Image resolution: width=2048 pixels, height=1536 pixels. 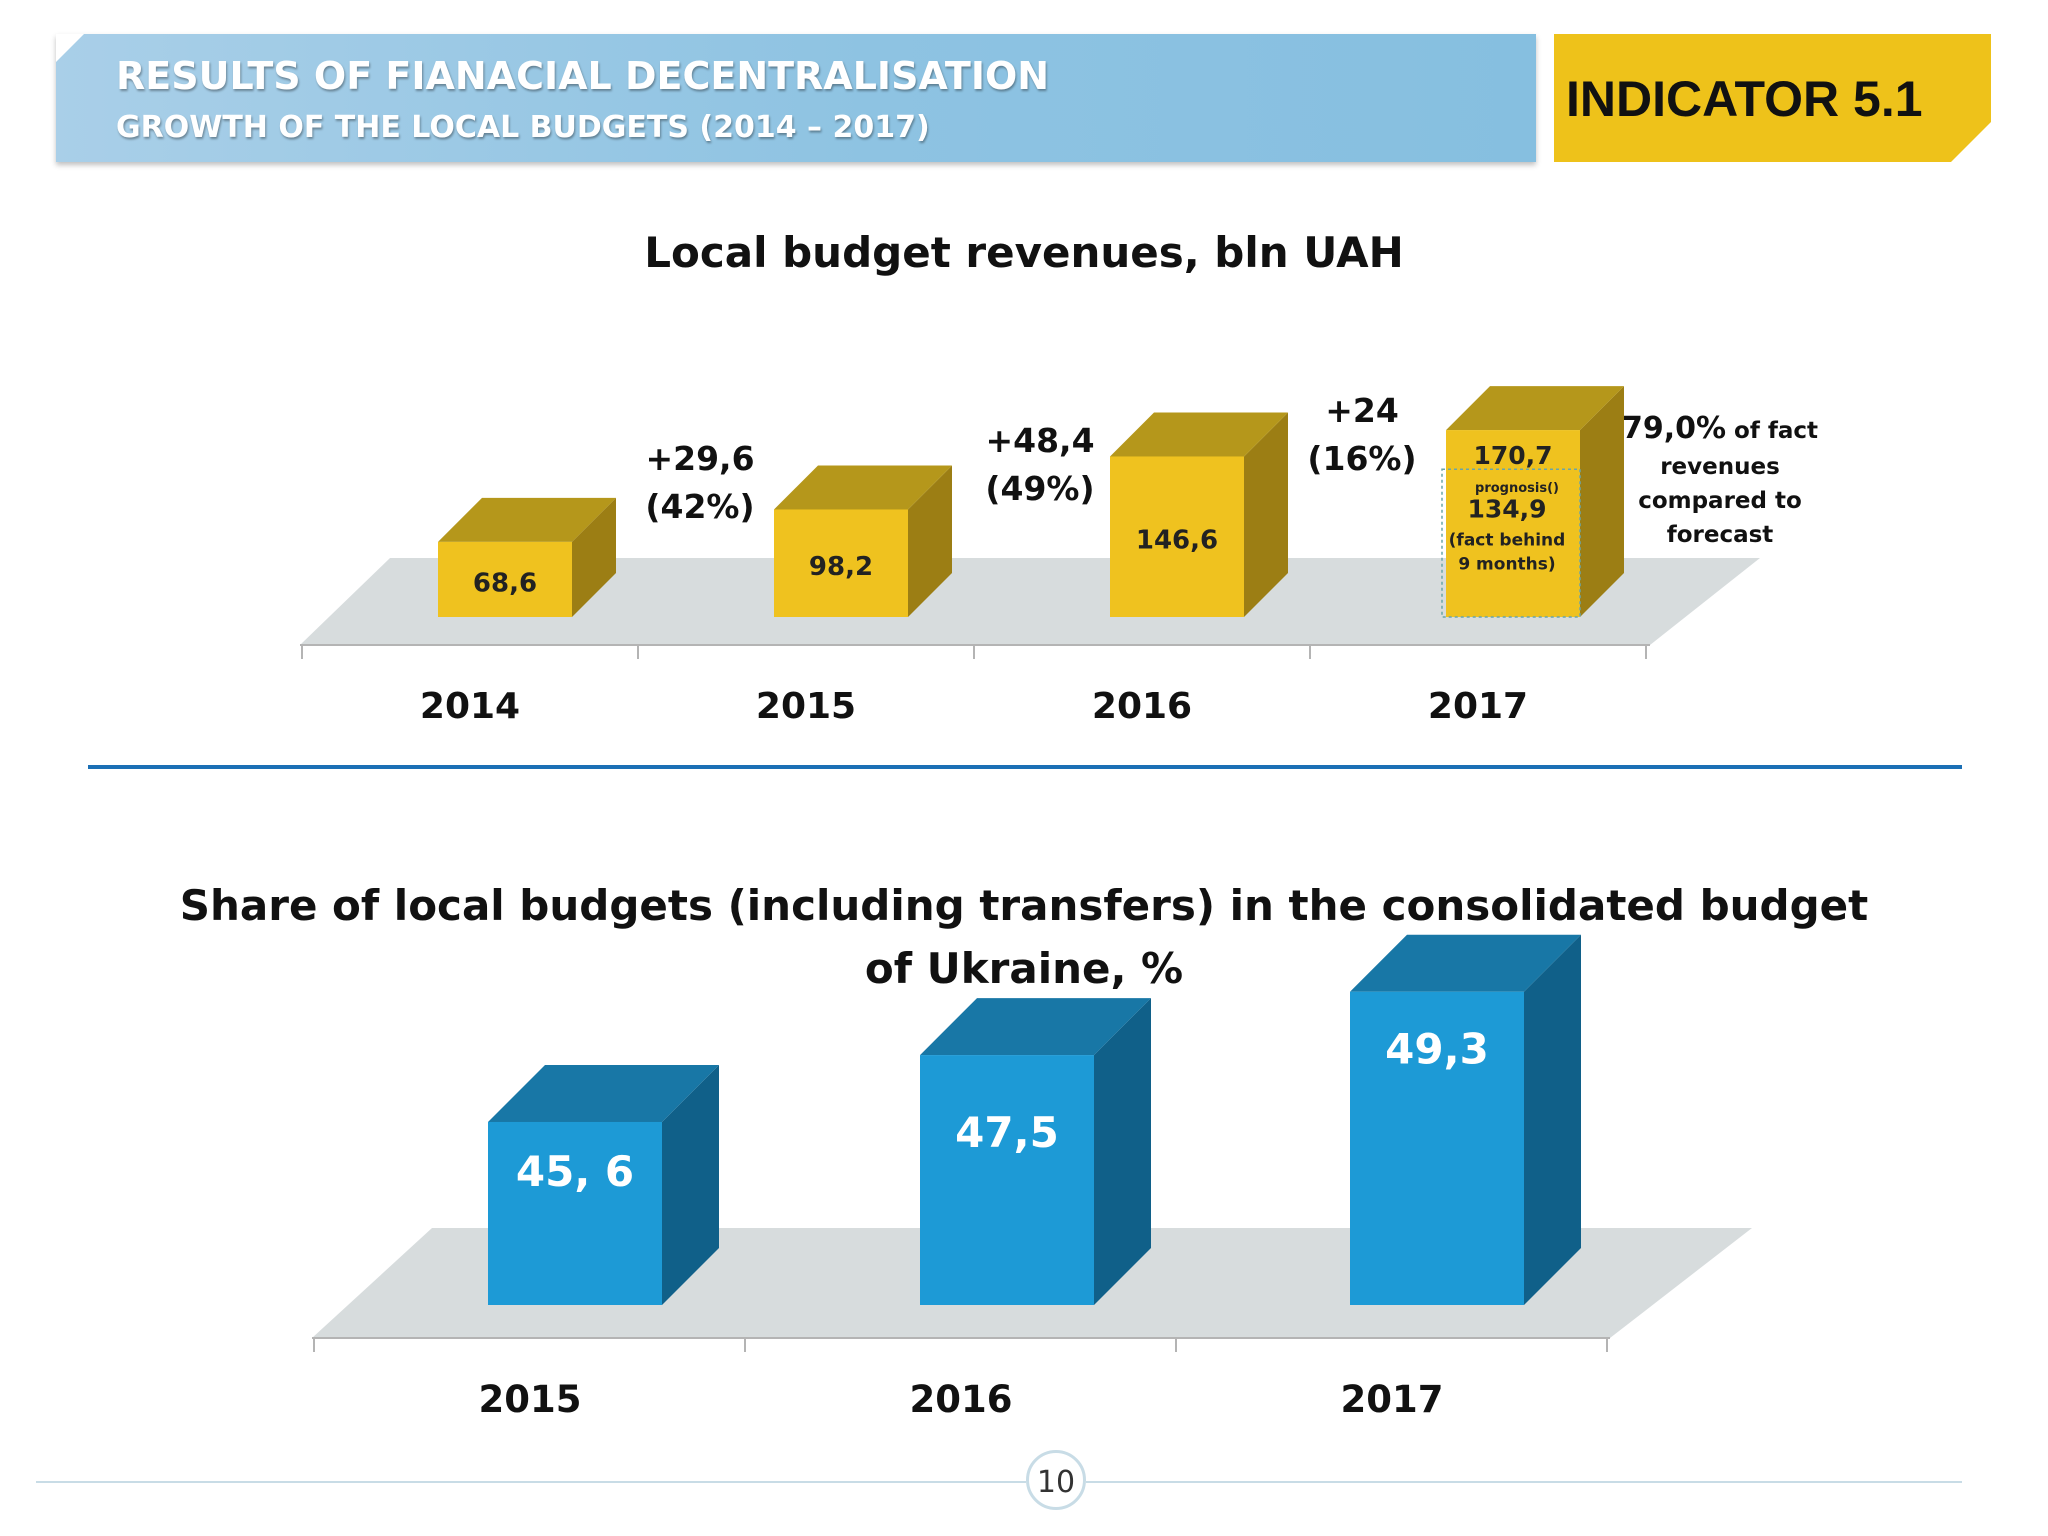 I want to click on chart2-tick-label-2015: 2015, so click(x=530, y=1399).